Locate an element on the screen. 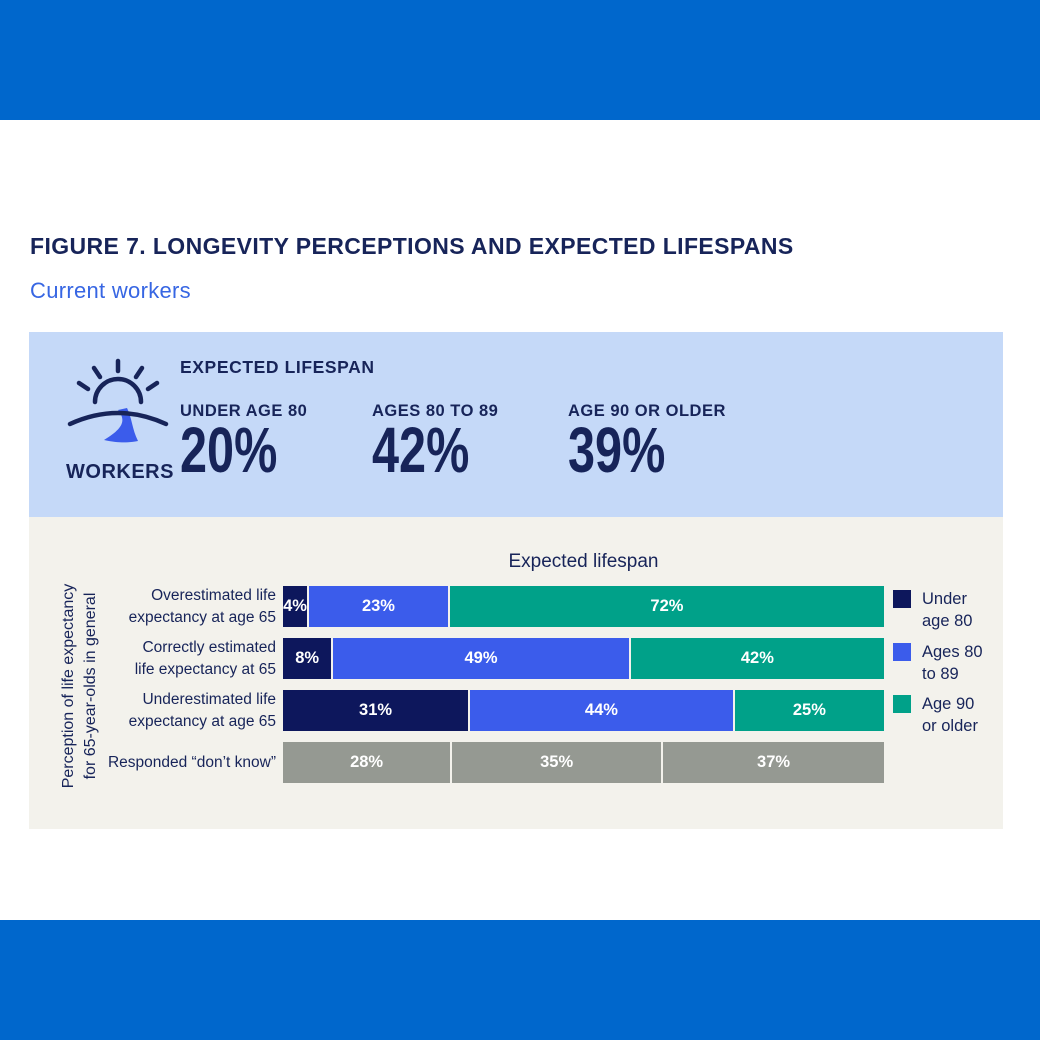 This screenshot has width=1040, height=1040. stat-value: 39% is located at coordinates (617, 450).